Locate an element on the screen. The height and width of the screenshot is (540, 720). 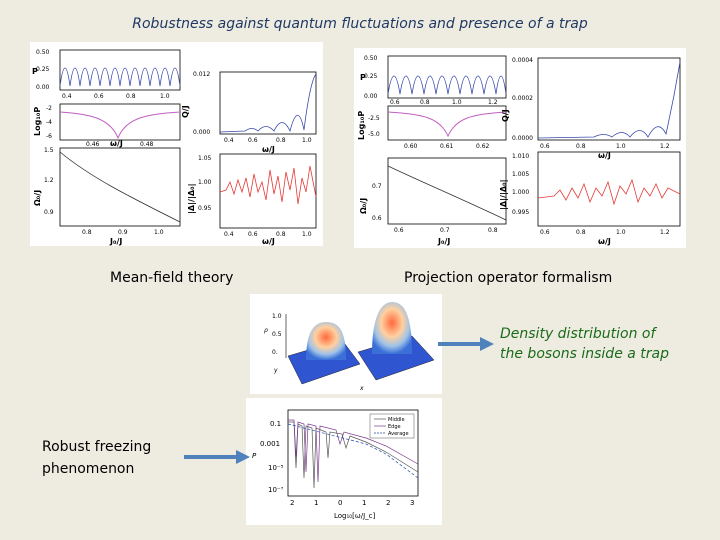
density-svg: 1.0 0.5 0. ρ x y is located at coordinates (349, 347).